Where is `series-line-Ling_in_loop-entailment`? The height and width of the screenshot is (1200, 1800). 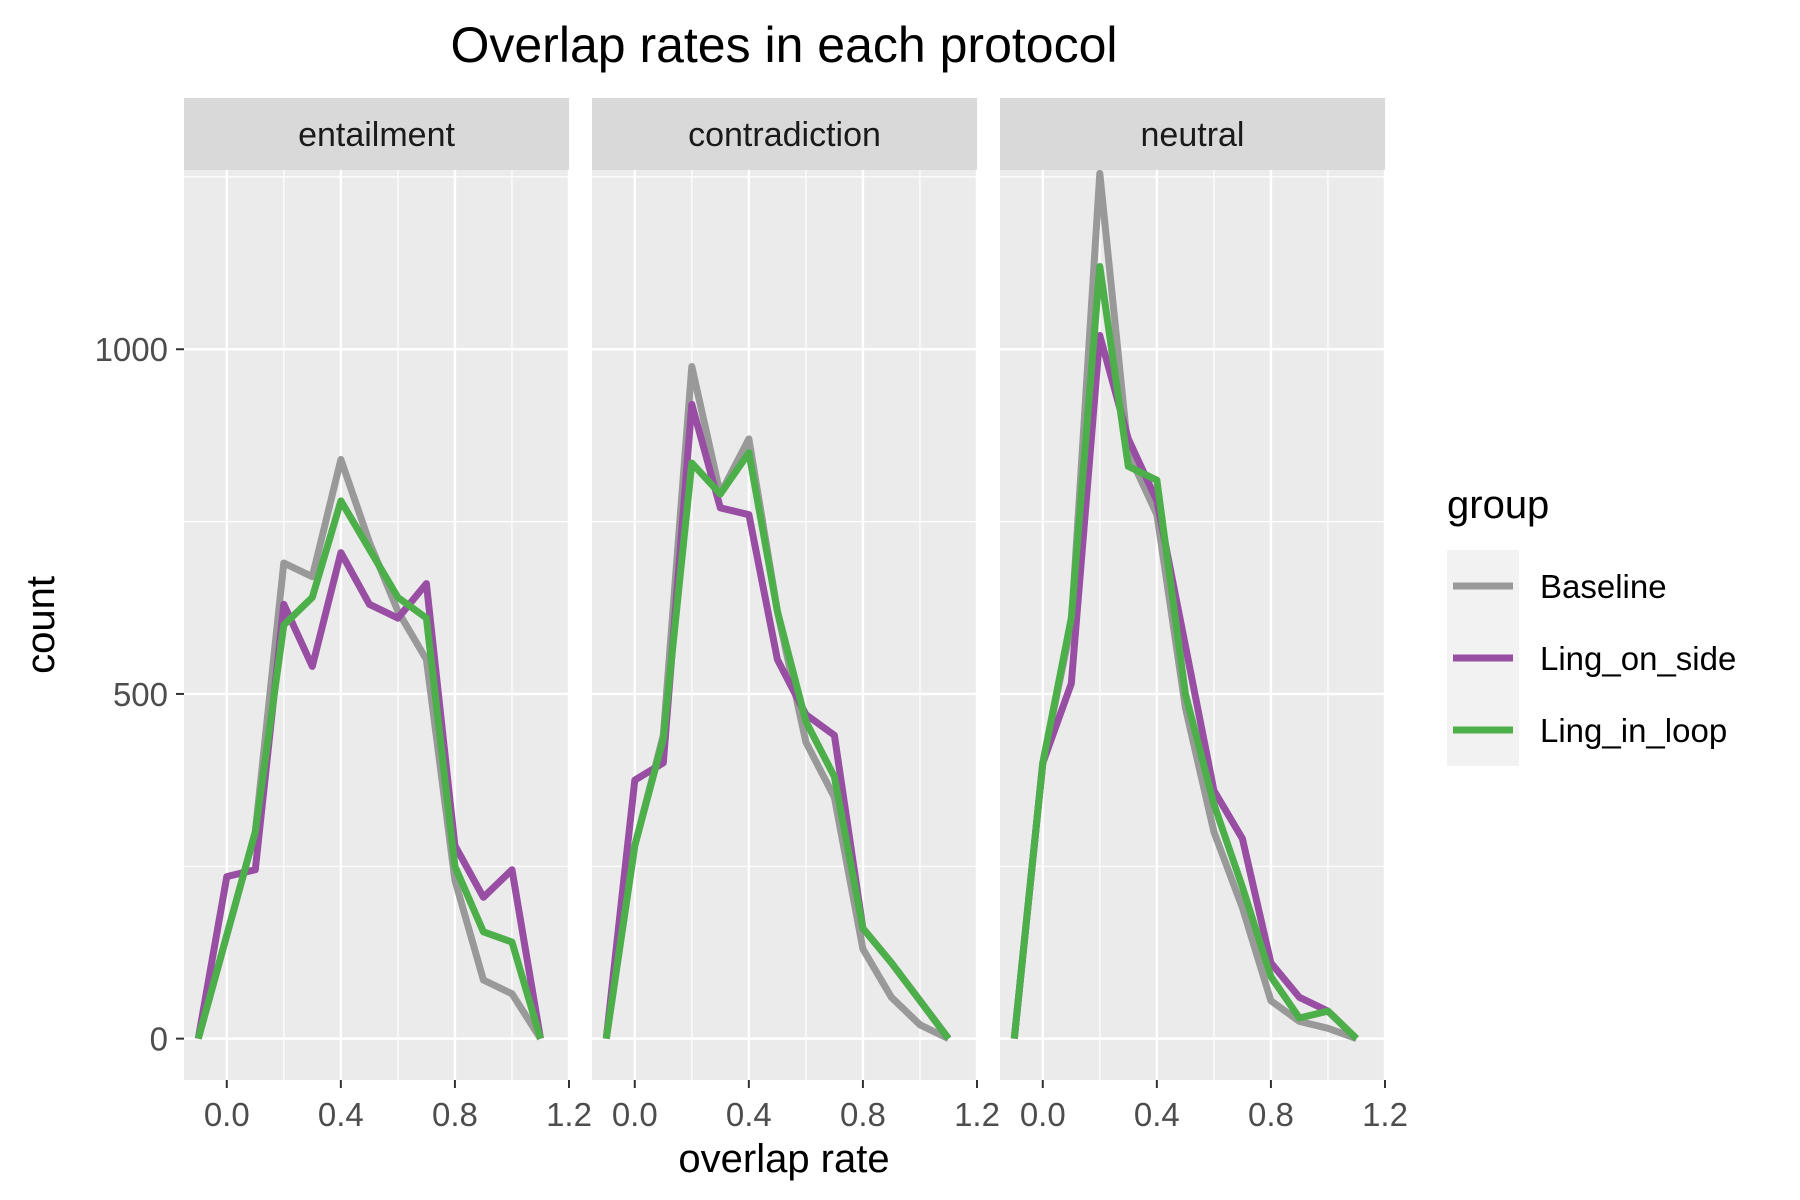 series-line-Ling_in_loop-entailment is located at coordinates (369, 768).